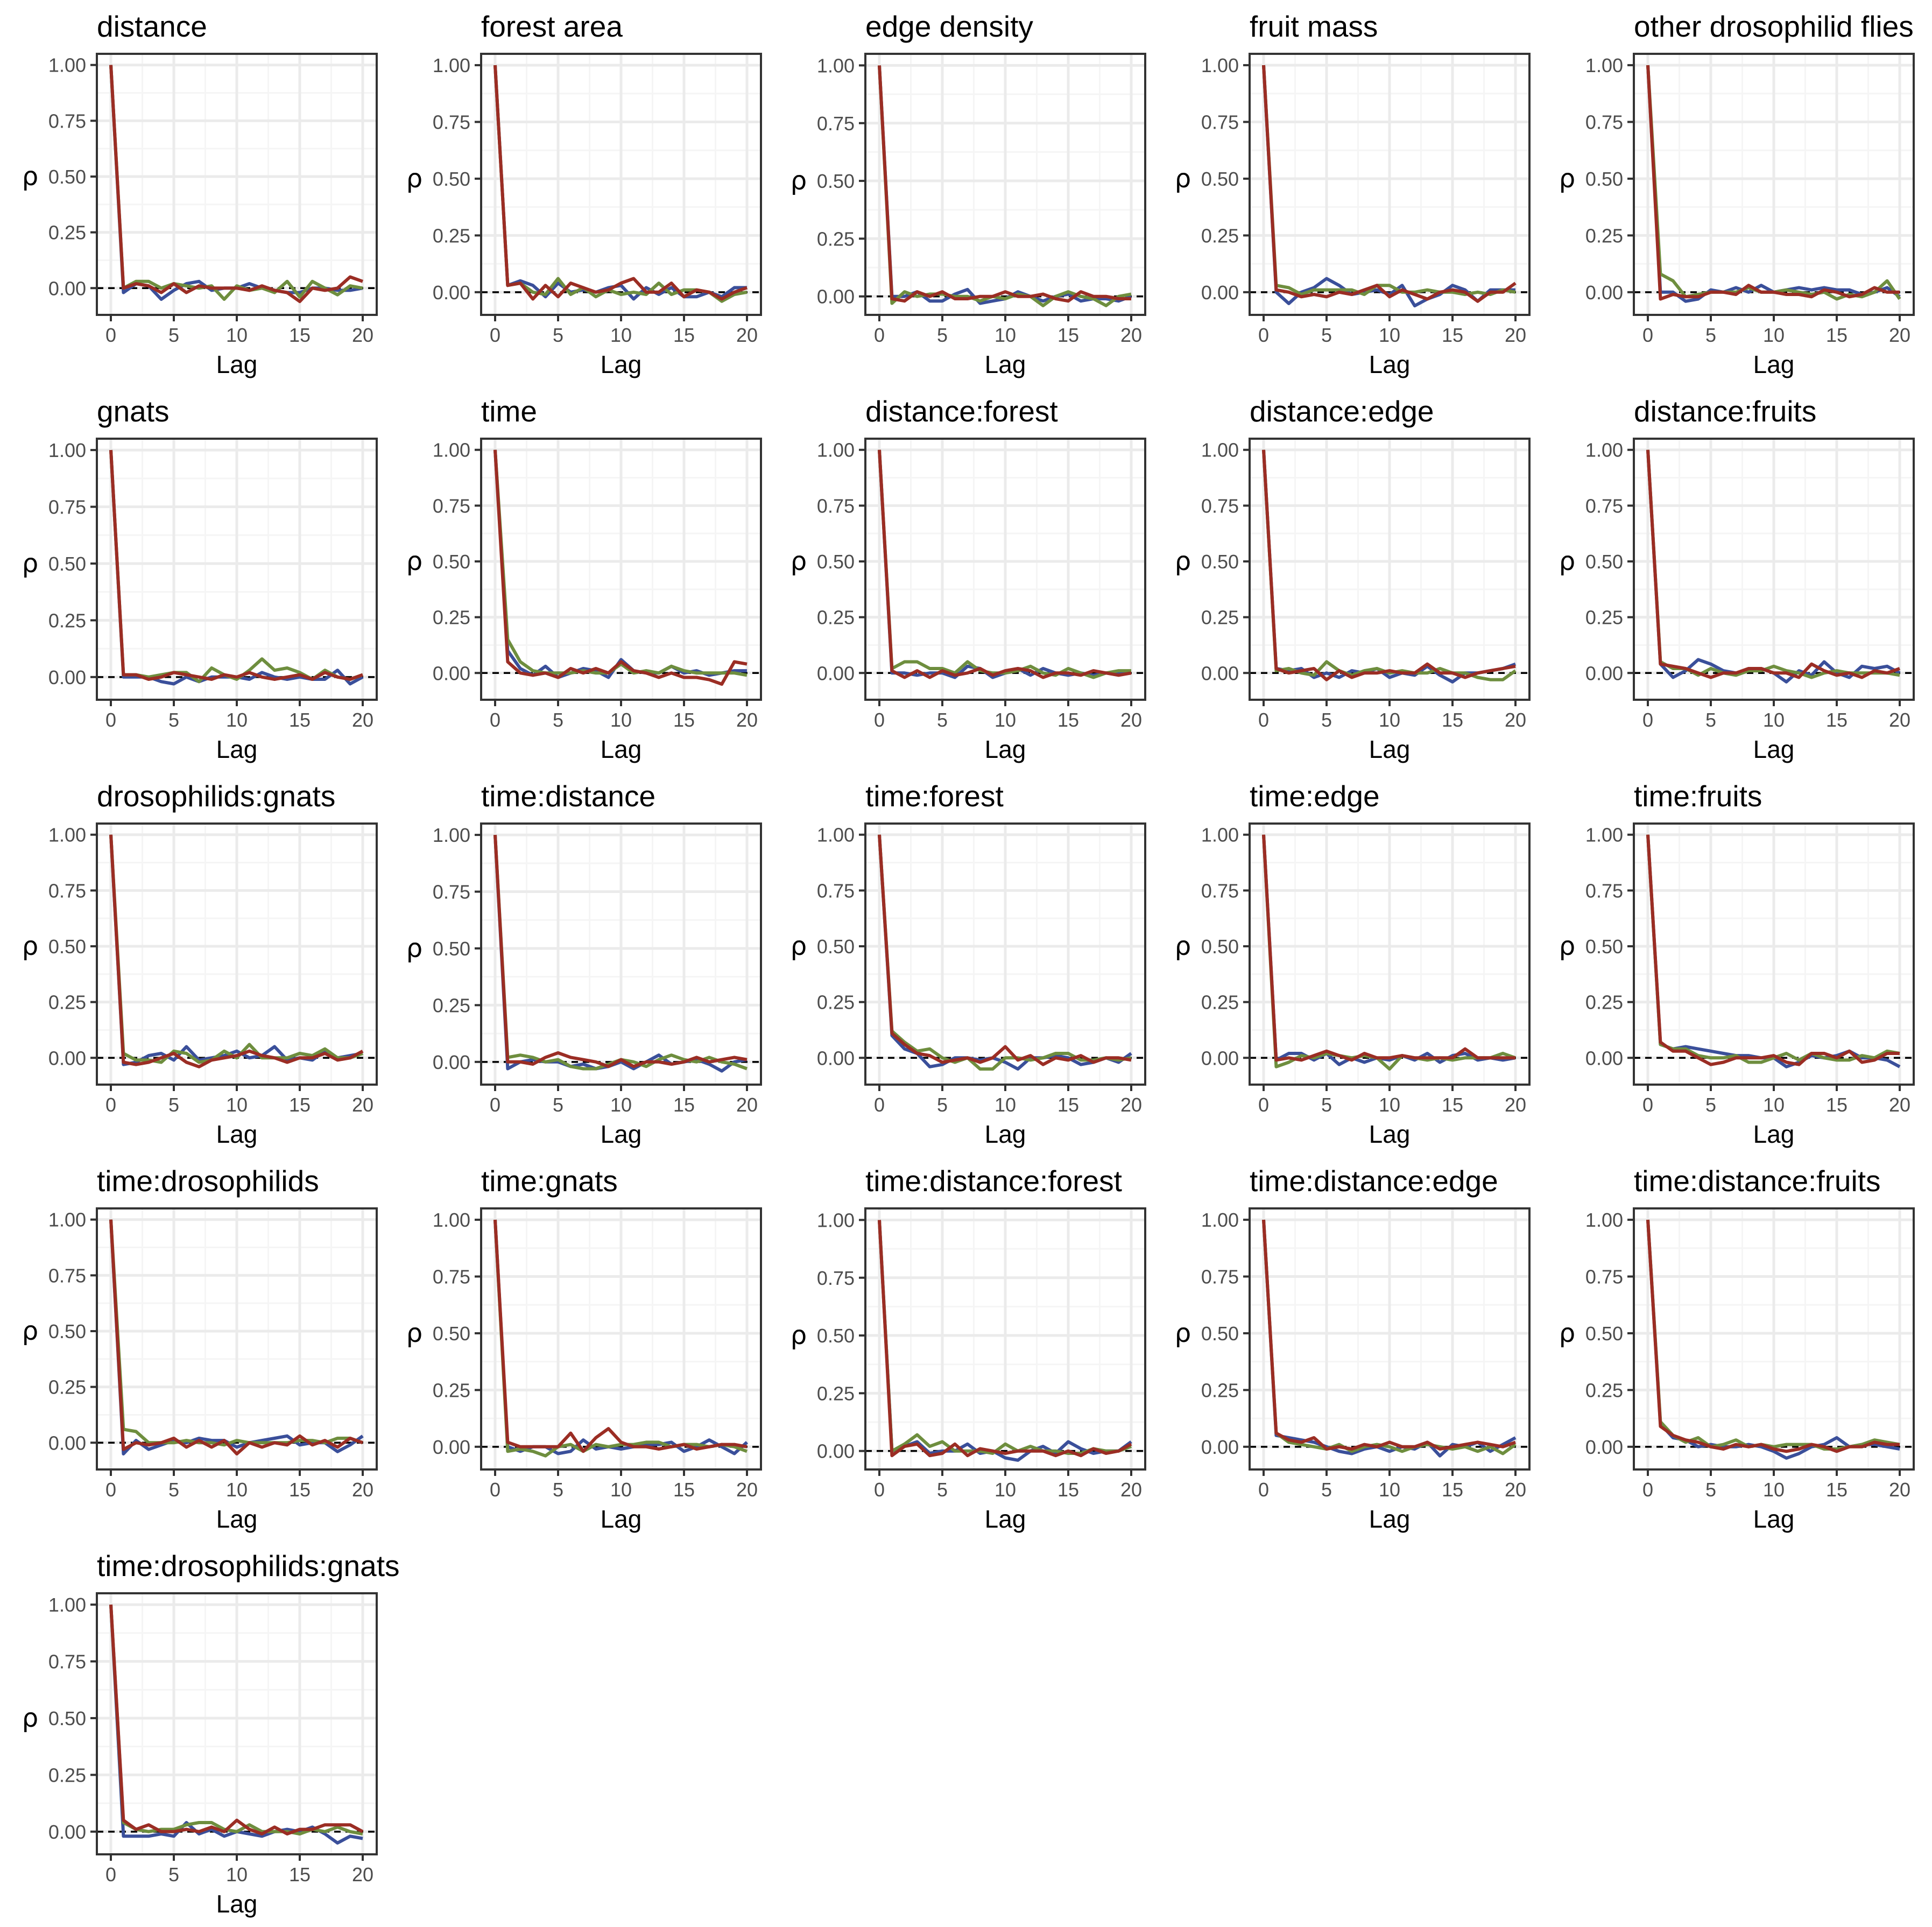  Describe the element at coordinates (1315, 796) in the screenshot. I see `panel-title: time:edge` at that location.